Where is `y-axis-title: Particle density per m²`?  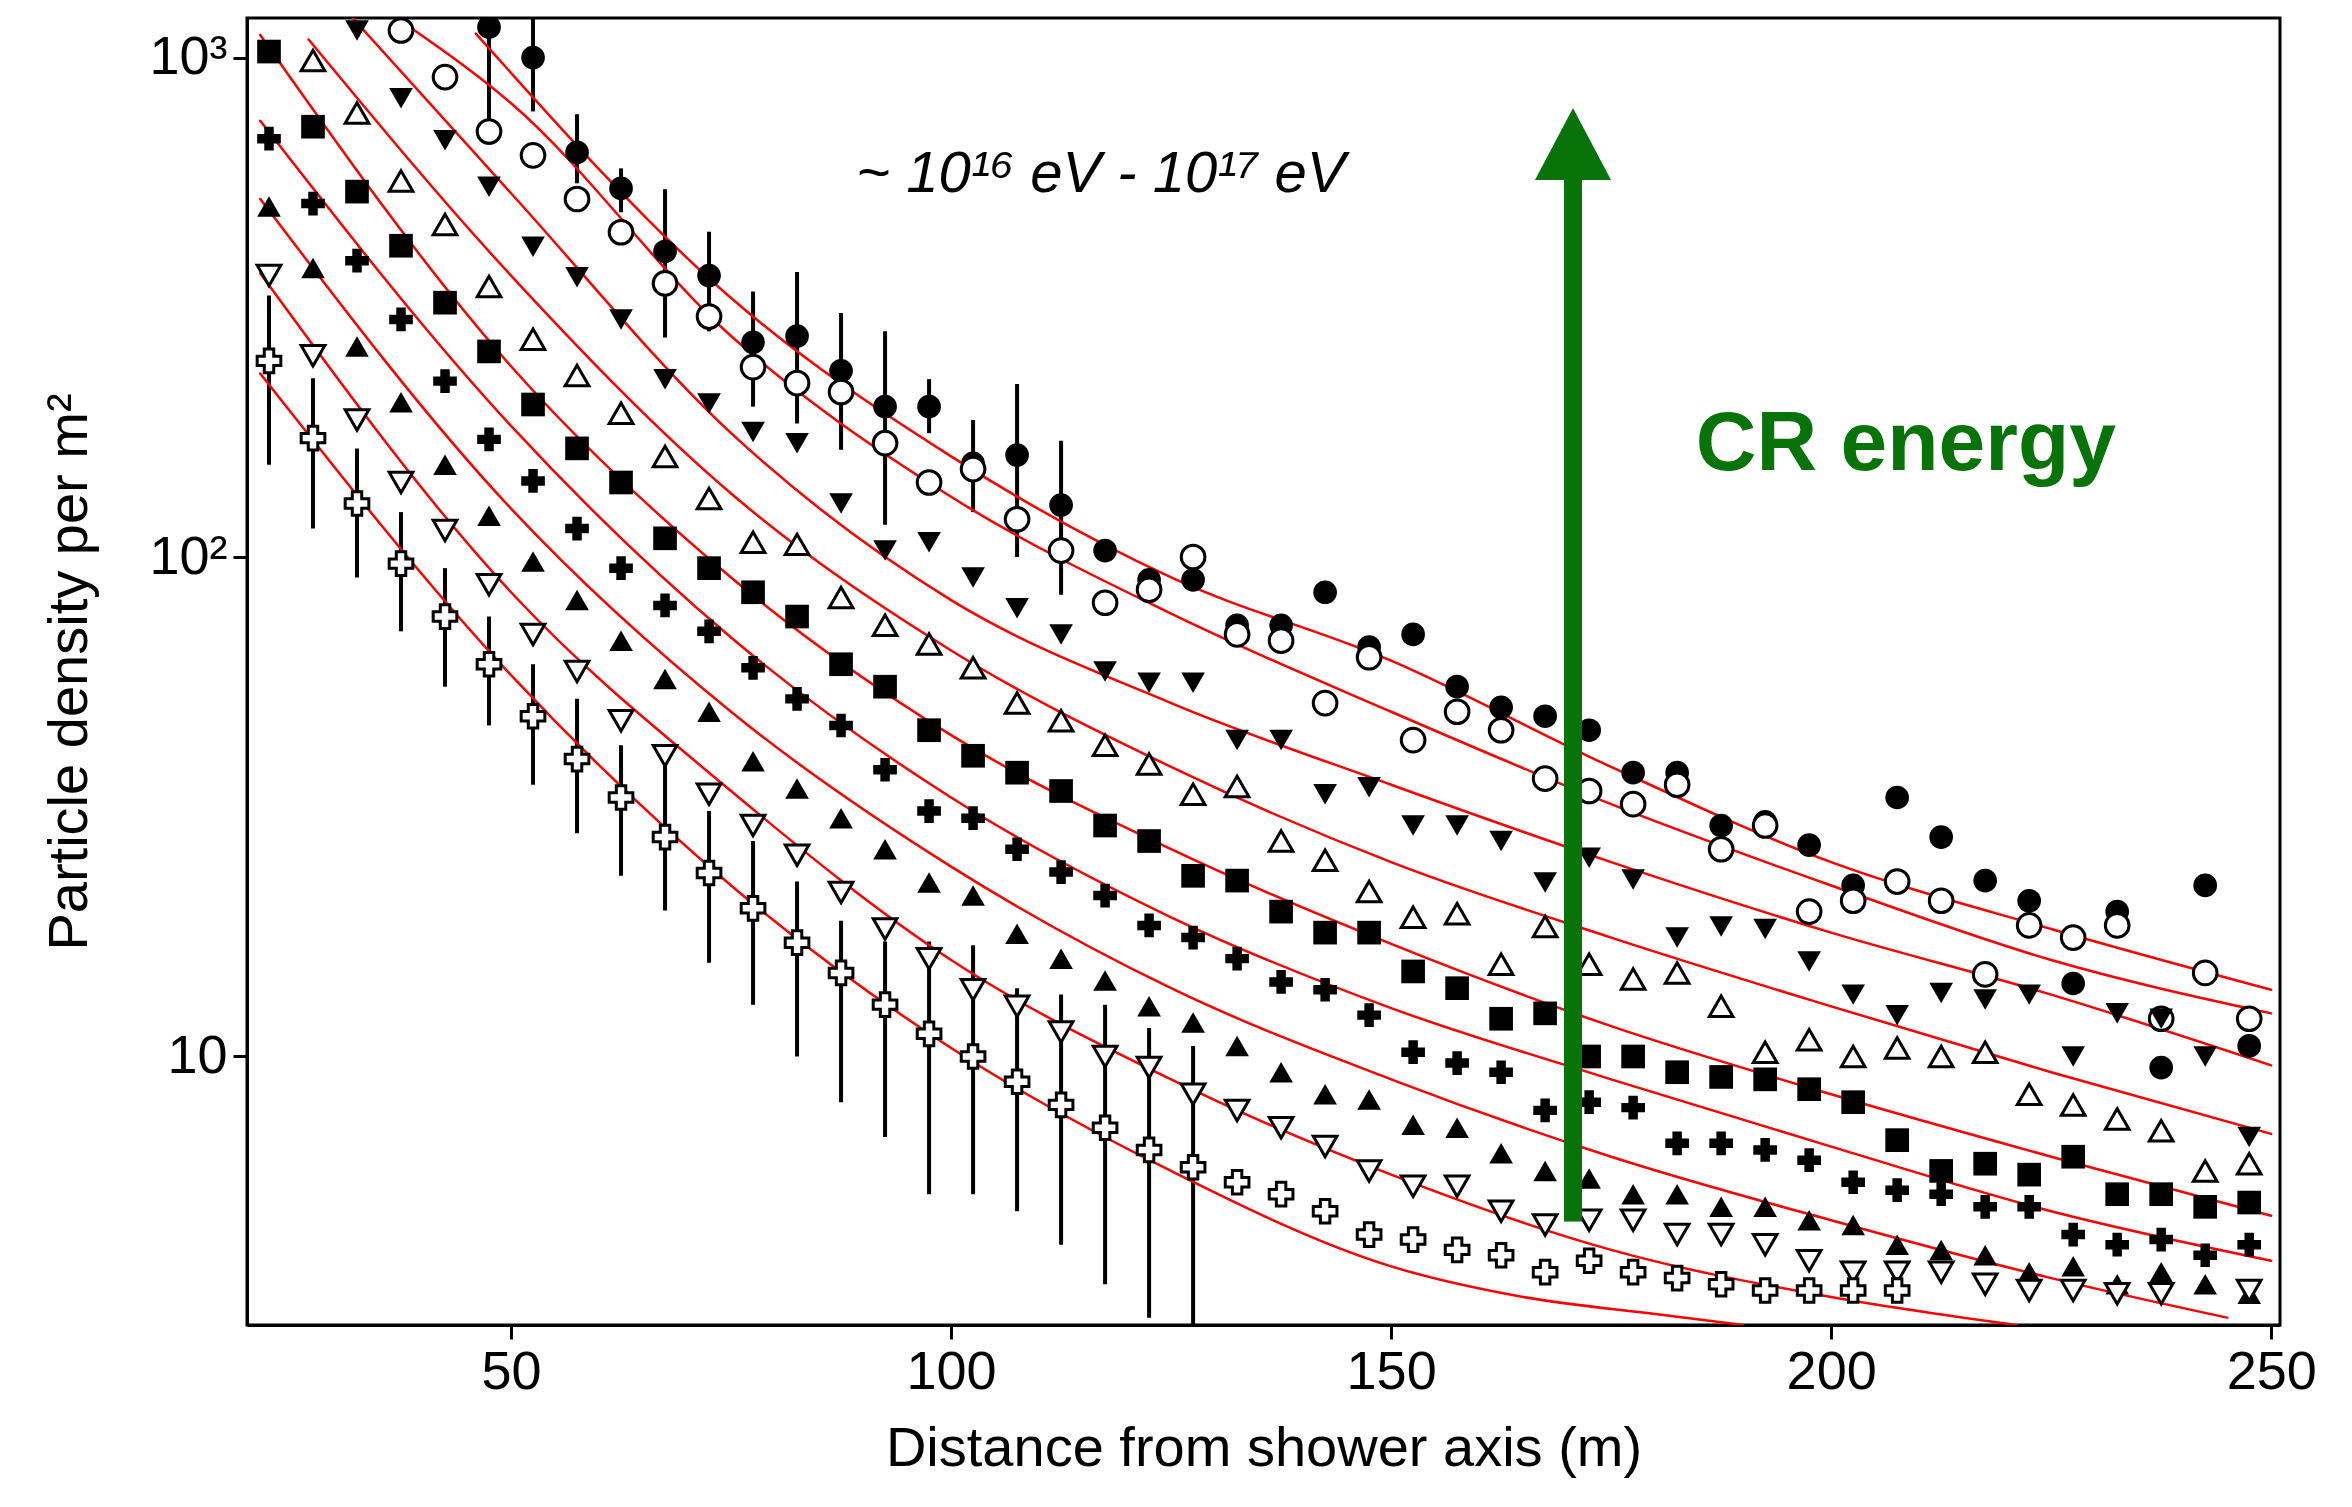 y-axis-title: Particle density per m² is located at coordinates (68, 672).